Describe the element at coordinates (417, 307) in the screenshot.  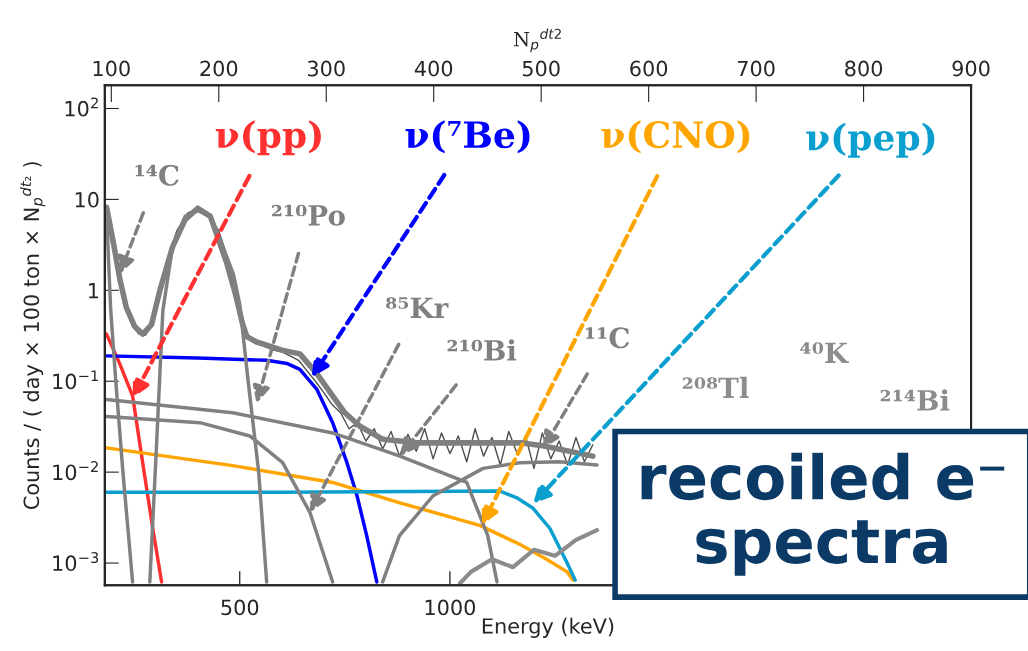
I see `annotation: ⁸⁵Kr` at that location.